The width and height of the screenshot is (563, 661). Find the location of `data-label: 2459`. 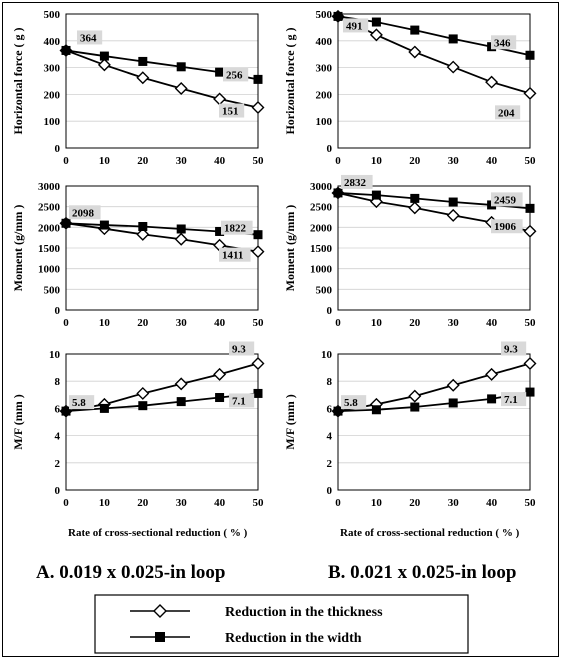

data-label: 2459 is located at coordinates (505, 200).